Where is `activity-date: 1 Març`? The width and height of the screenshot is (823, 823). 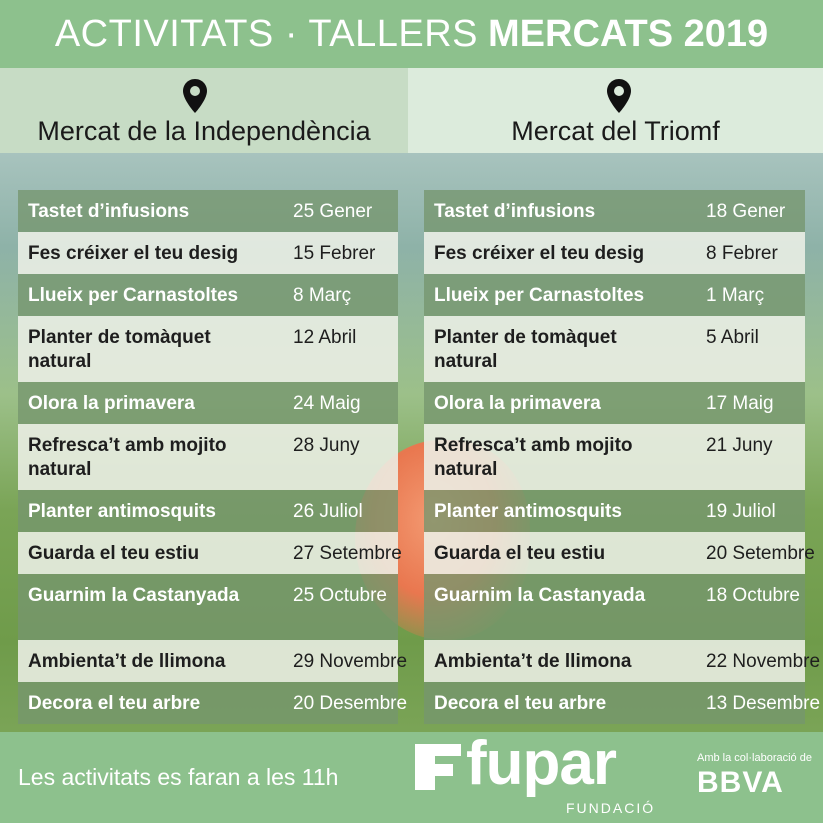
activity-date: 1 Març is located at coordinates (735, 295).